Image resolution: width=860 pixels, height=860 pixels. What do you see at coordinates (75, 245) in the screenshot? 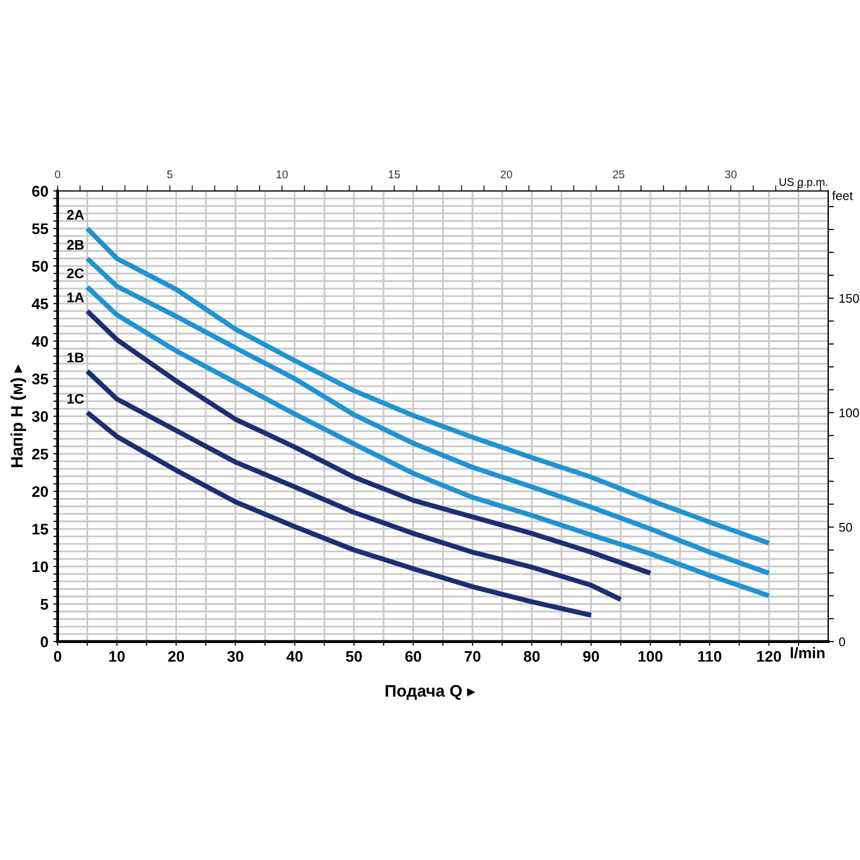
I see `series-label: 2B` at bounding box center [75, 245].